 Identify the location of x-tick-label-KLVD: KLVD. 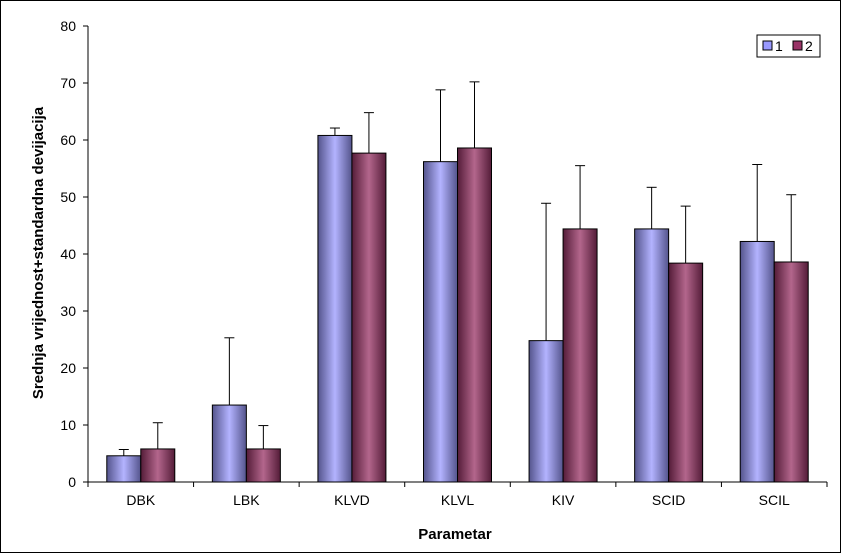
(352, 500).